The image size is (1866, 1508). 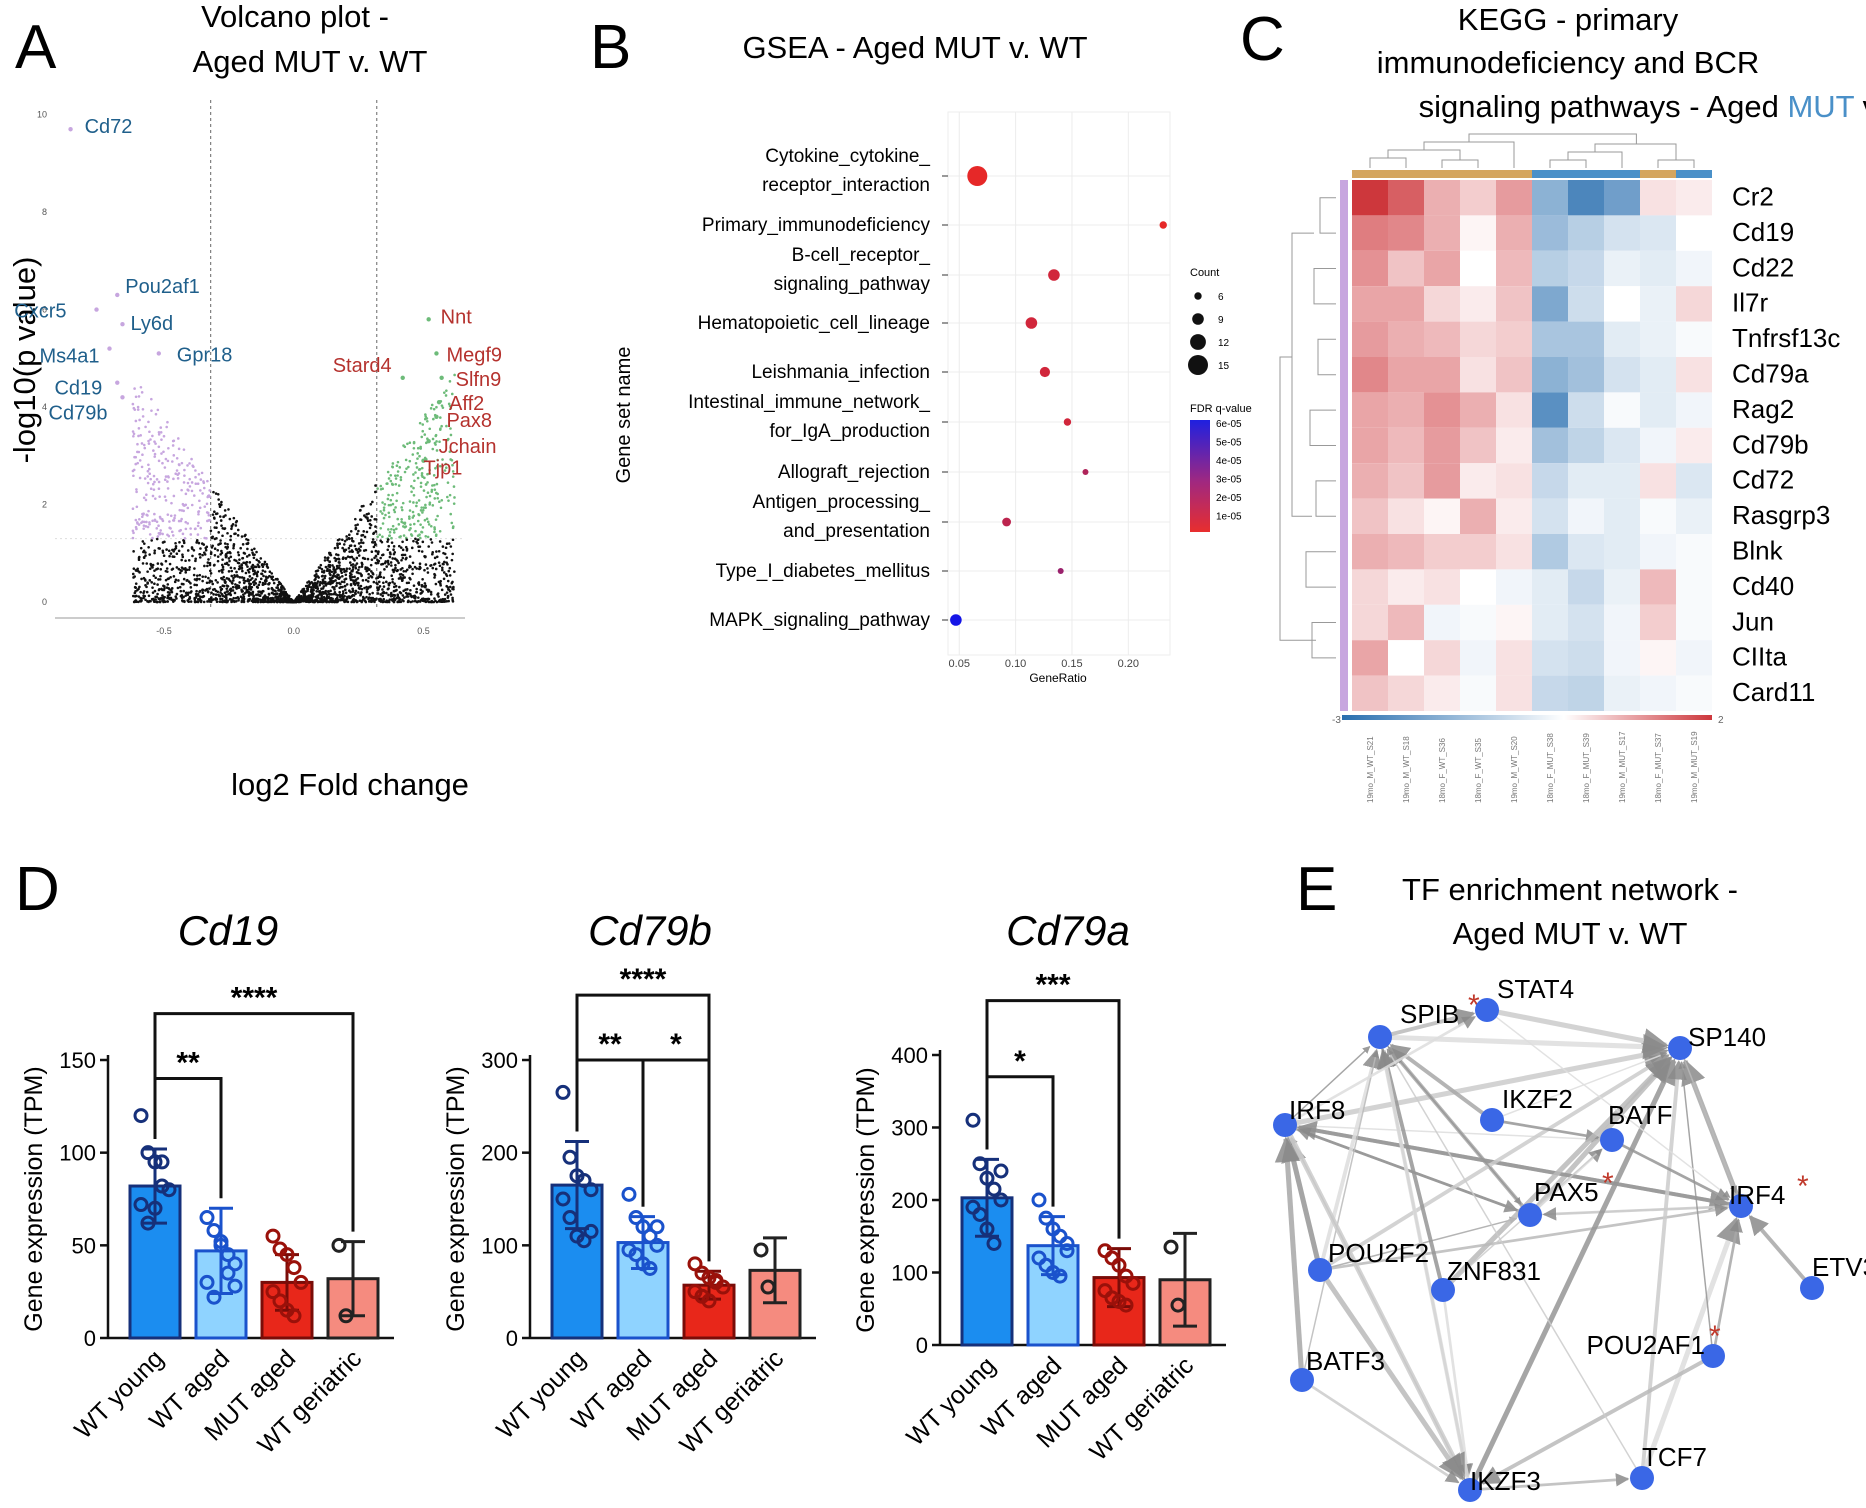 I want to click on y-axis-label: Gene expression (TPM), so click(x=456, y=1198).